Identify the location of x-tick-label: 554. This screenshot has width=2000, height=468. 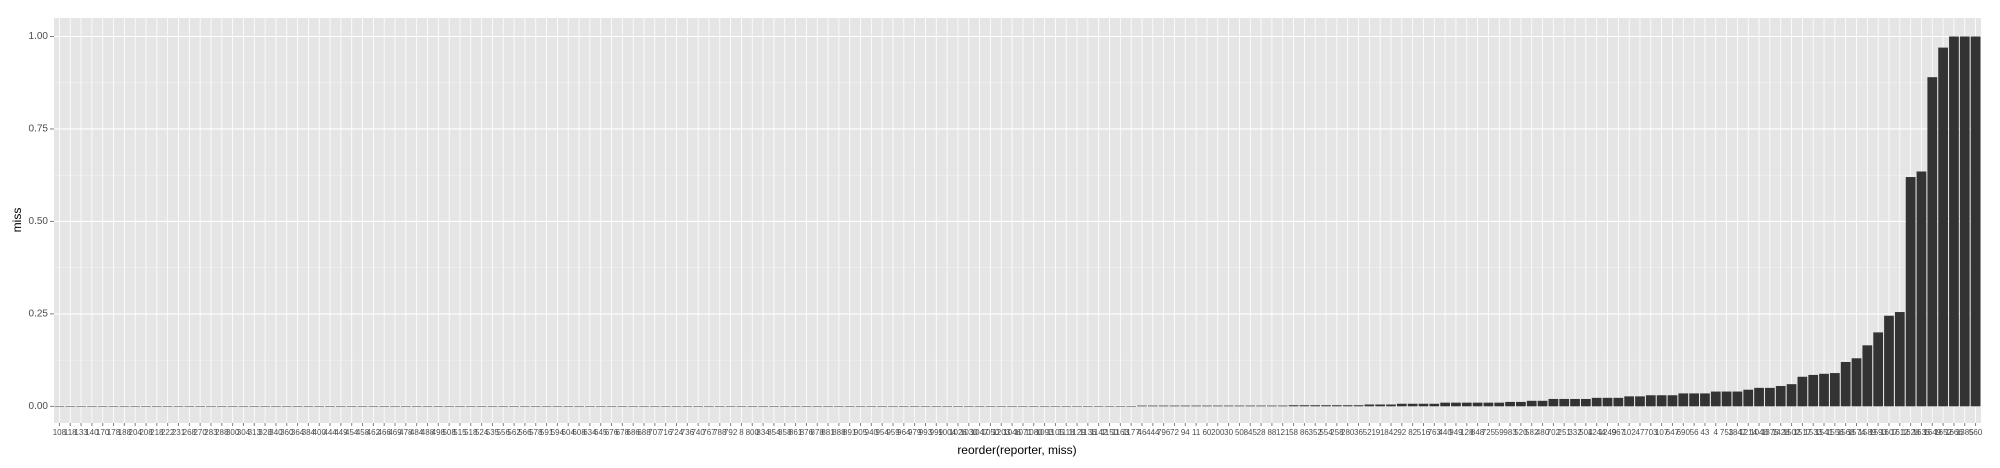
(1326, 432).